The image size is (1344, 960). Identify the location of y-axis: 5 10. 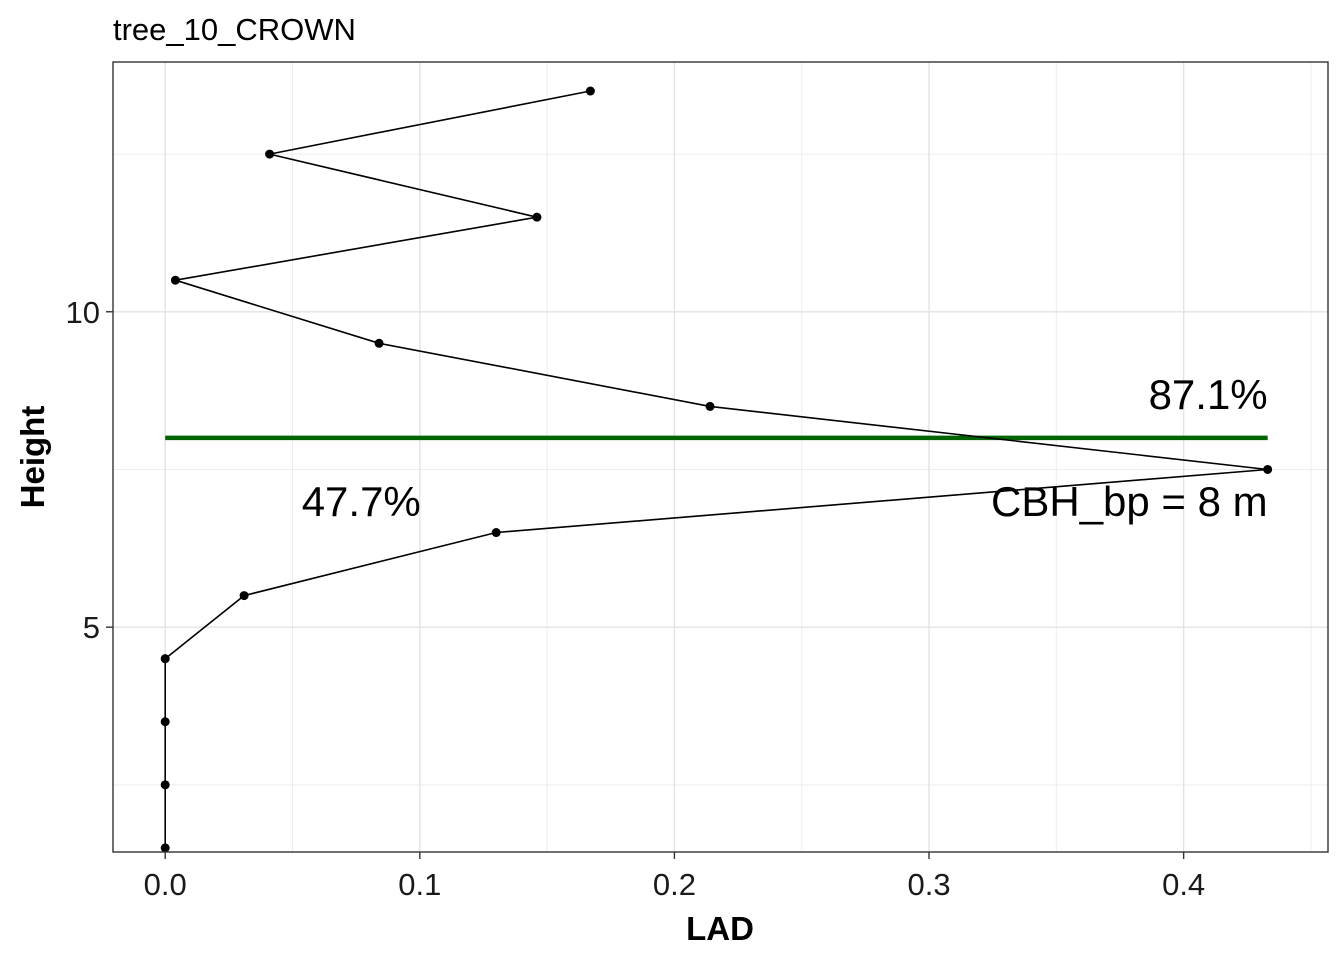
(89, 470).